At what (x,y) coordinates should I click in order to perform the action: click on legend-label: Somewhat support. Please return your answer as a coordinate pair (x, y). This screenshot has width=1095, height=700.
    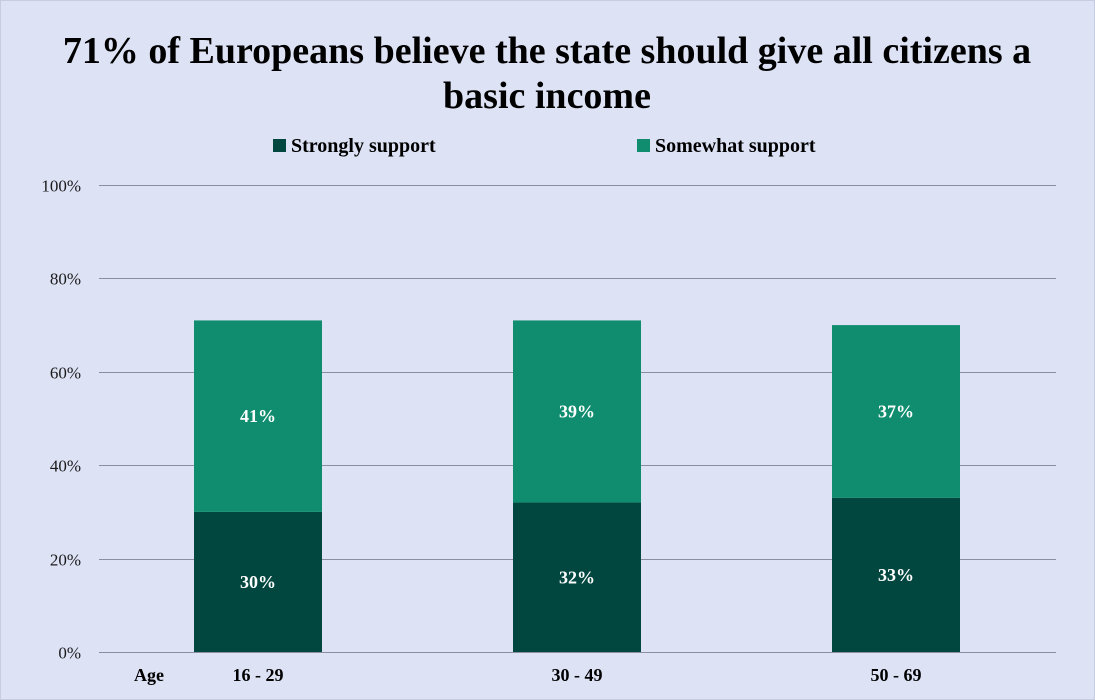
    Looking at the image, I should click on (735, 146).